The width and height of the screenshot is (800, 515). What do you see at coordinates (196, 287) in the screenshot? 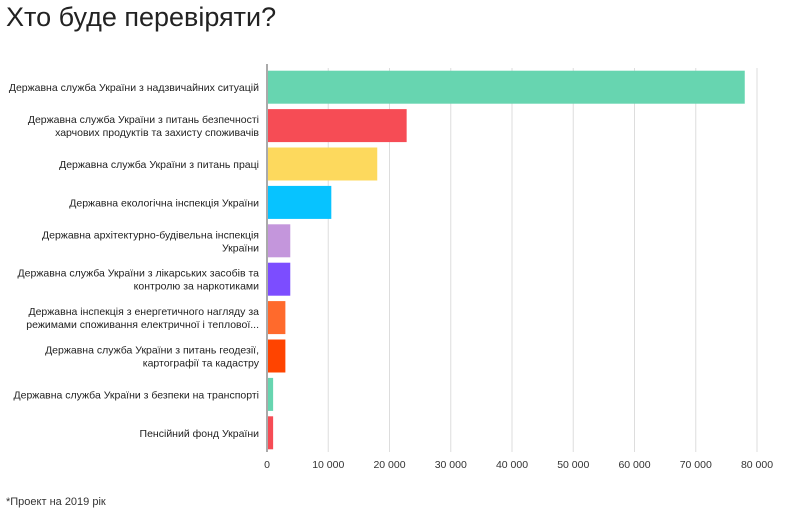
I see `category-label: контролю за наркотиками` at bounding box center [196, 287].